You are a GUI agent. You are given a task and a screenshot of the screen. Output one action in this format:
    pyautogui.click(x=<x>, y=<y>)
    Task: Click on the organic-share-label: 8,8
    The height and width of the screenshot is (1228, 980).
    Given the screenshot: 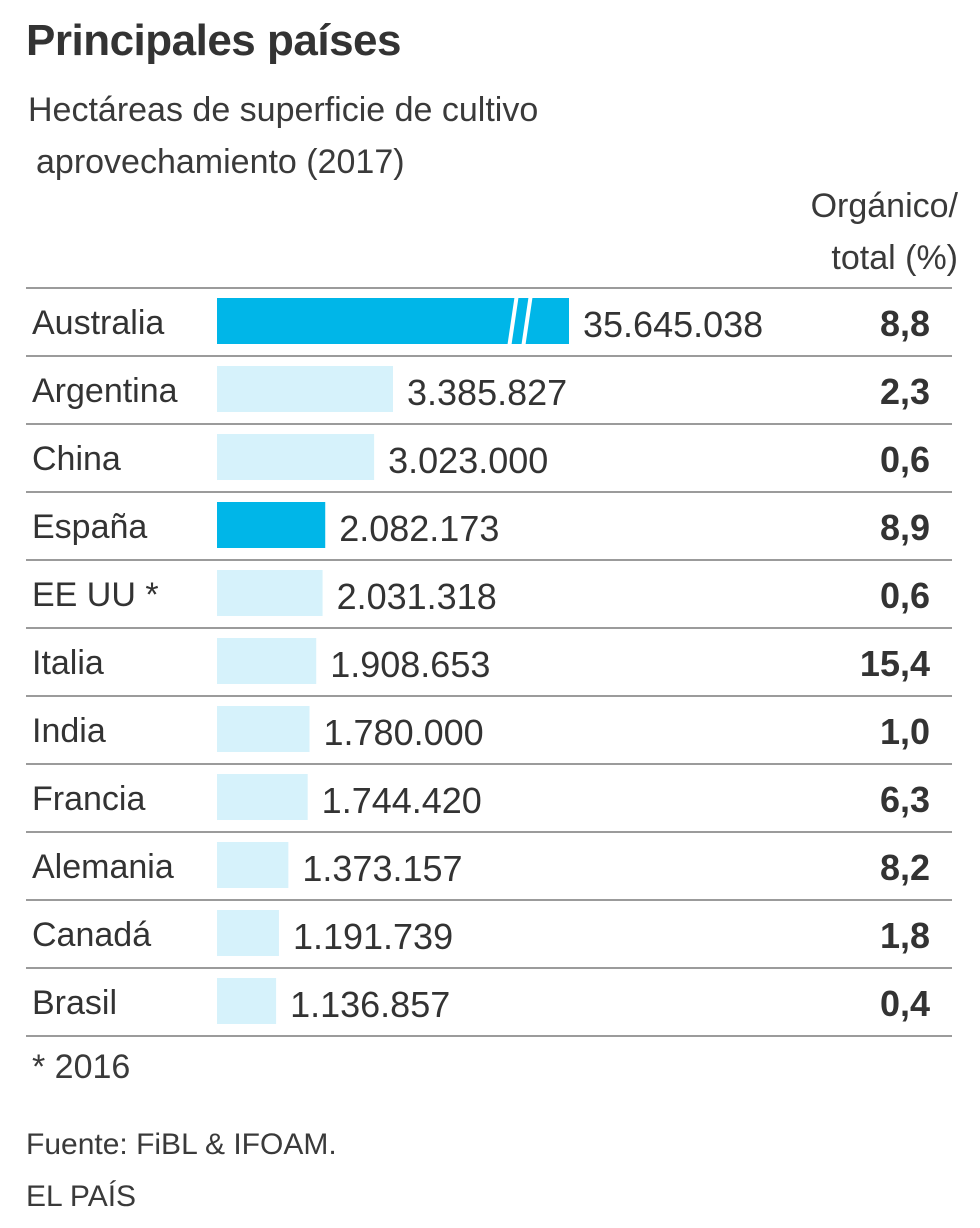 What is the action you would take?
    pyautogui.click(x=905, y=323)
    